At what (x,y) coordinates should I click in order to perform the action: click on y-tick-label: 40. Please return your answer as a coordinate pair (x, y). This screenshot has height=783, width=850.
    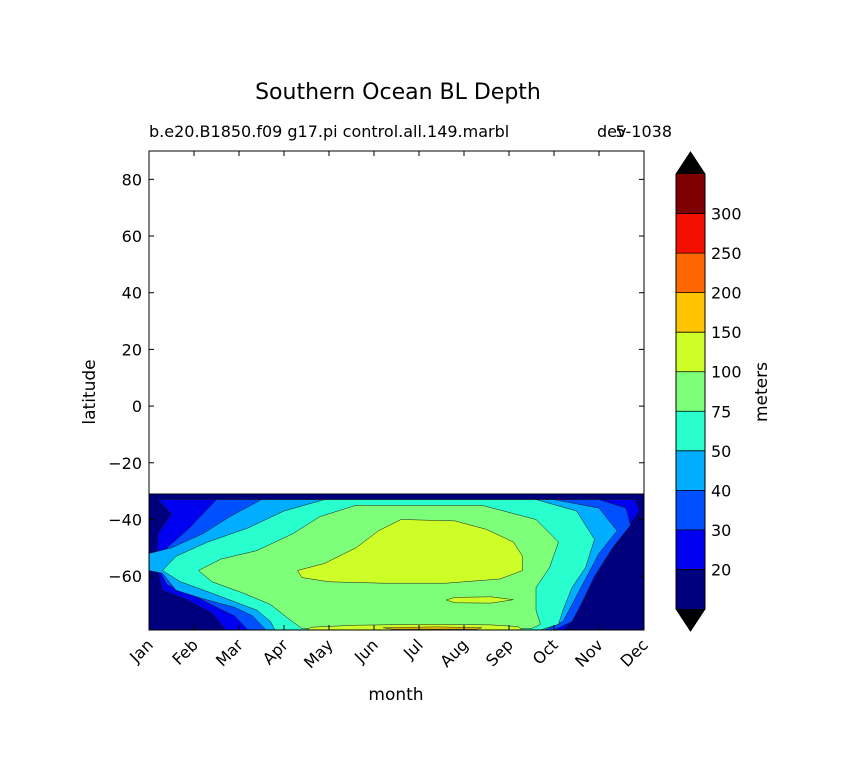
    Looking at the image, I should click on (132, 293).